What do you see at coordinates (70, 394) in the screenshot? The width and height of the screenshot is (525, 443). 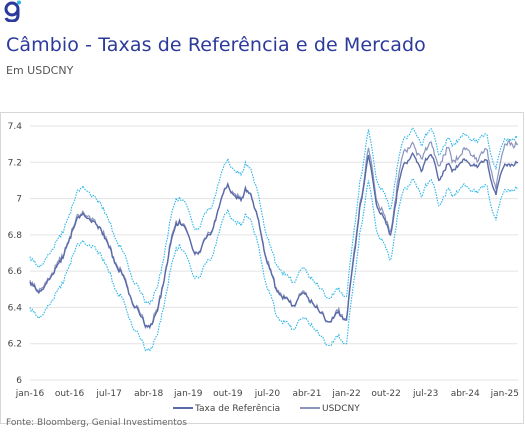 I see `x-tick-label: out-16` at bounding box center [70, 394].